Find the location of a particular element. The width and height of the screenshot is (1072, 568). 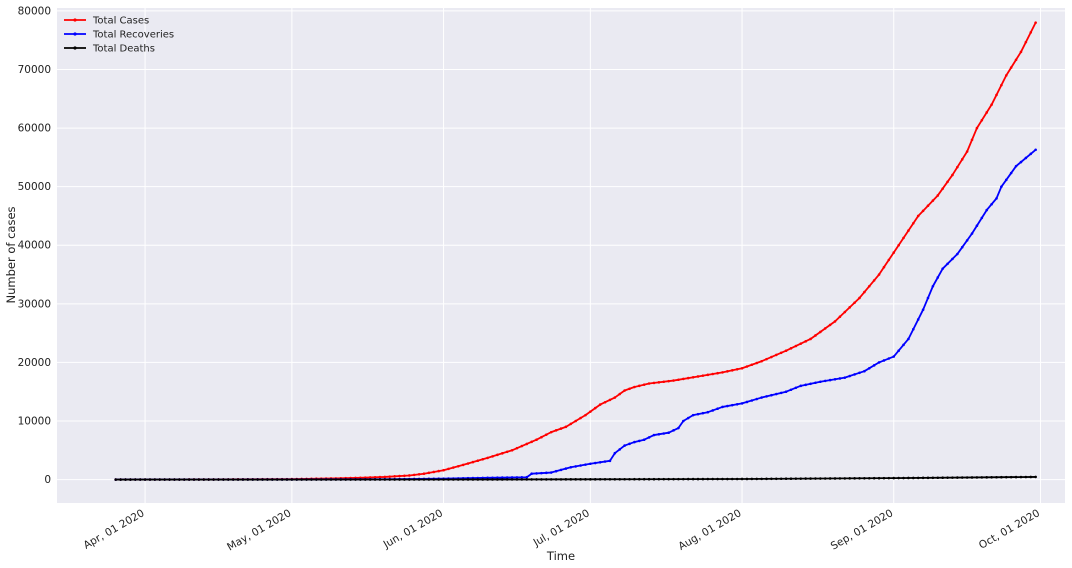

y-tick-label: 50000 is located at coordinates (34, 187).